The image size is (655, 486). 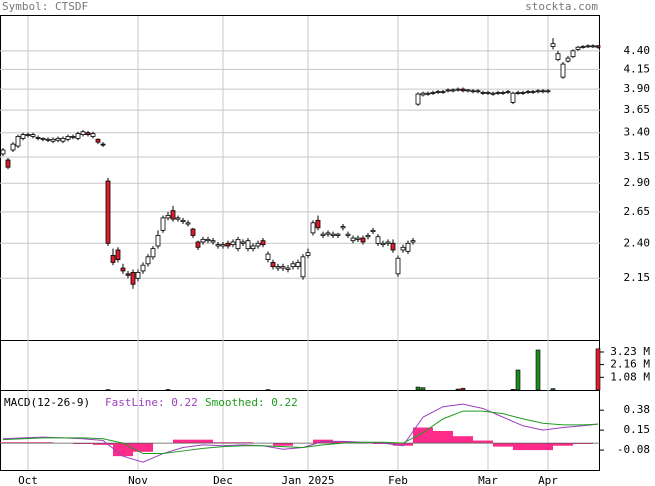 I want to click on y-tick-label: 3.15, so click(x=637, y=156).